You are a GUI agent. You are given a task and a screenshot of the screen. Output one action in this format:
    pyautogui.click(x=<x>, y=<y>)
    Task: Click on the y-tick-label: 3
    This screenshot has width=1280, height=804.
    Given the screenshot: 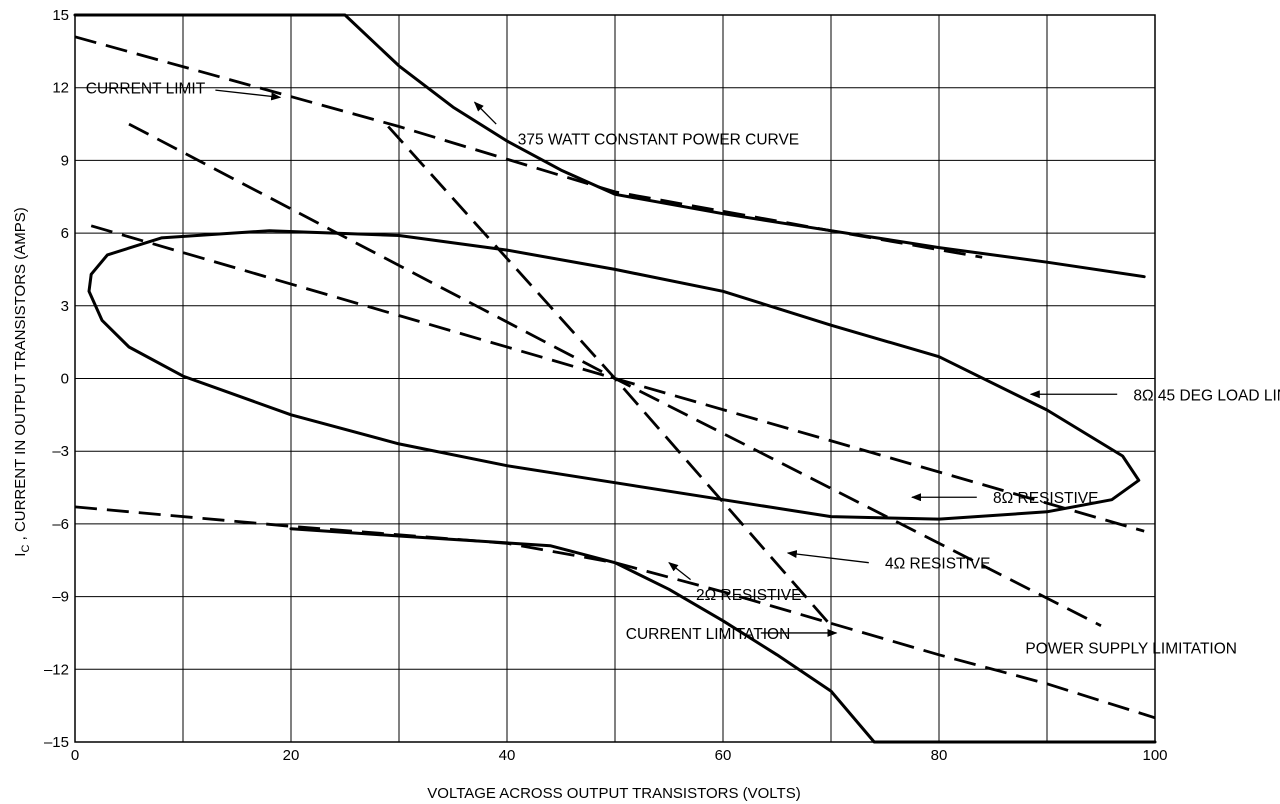 What is the action you would take?
    pyautogui.click(x=65, y=306)
    